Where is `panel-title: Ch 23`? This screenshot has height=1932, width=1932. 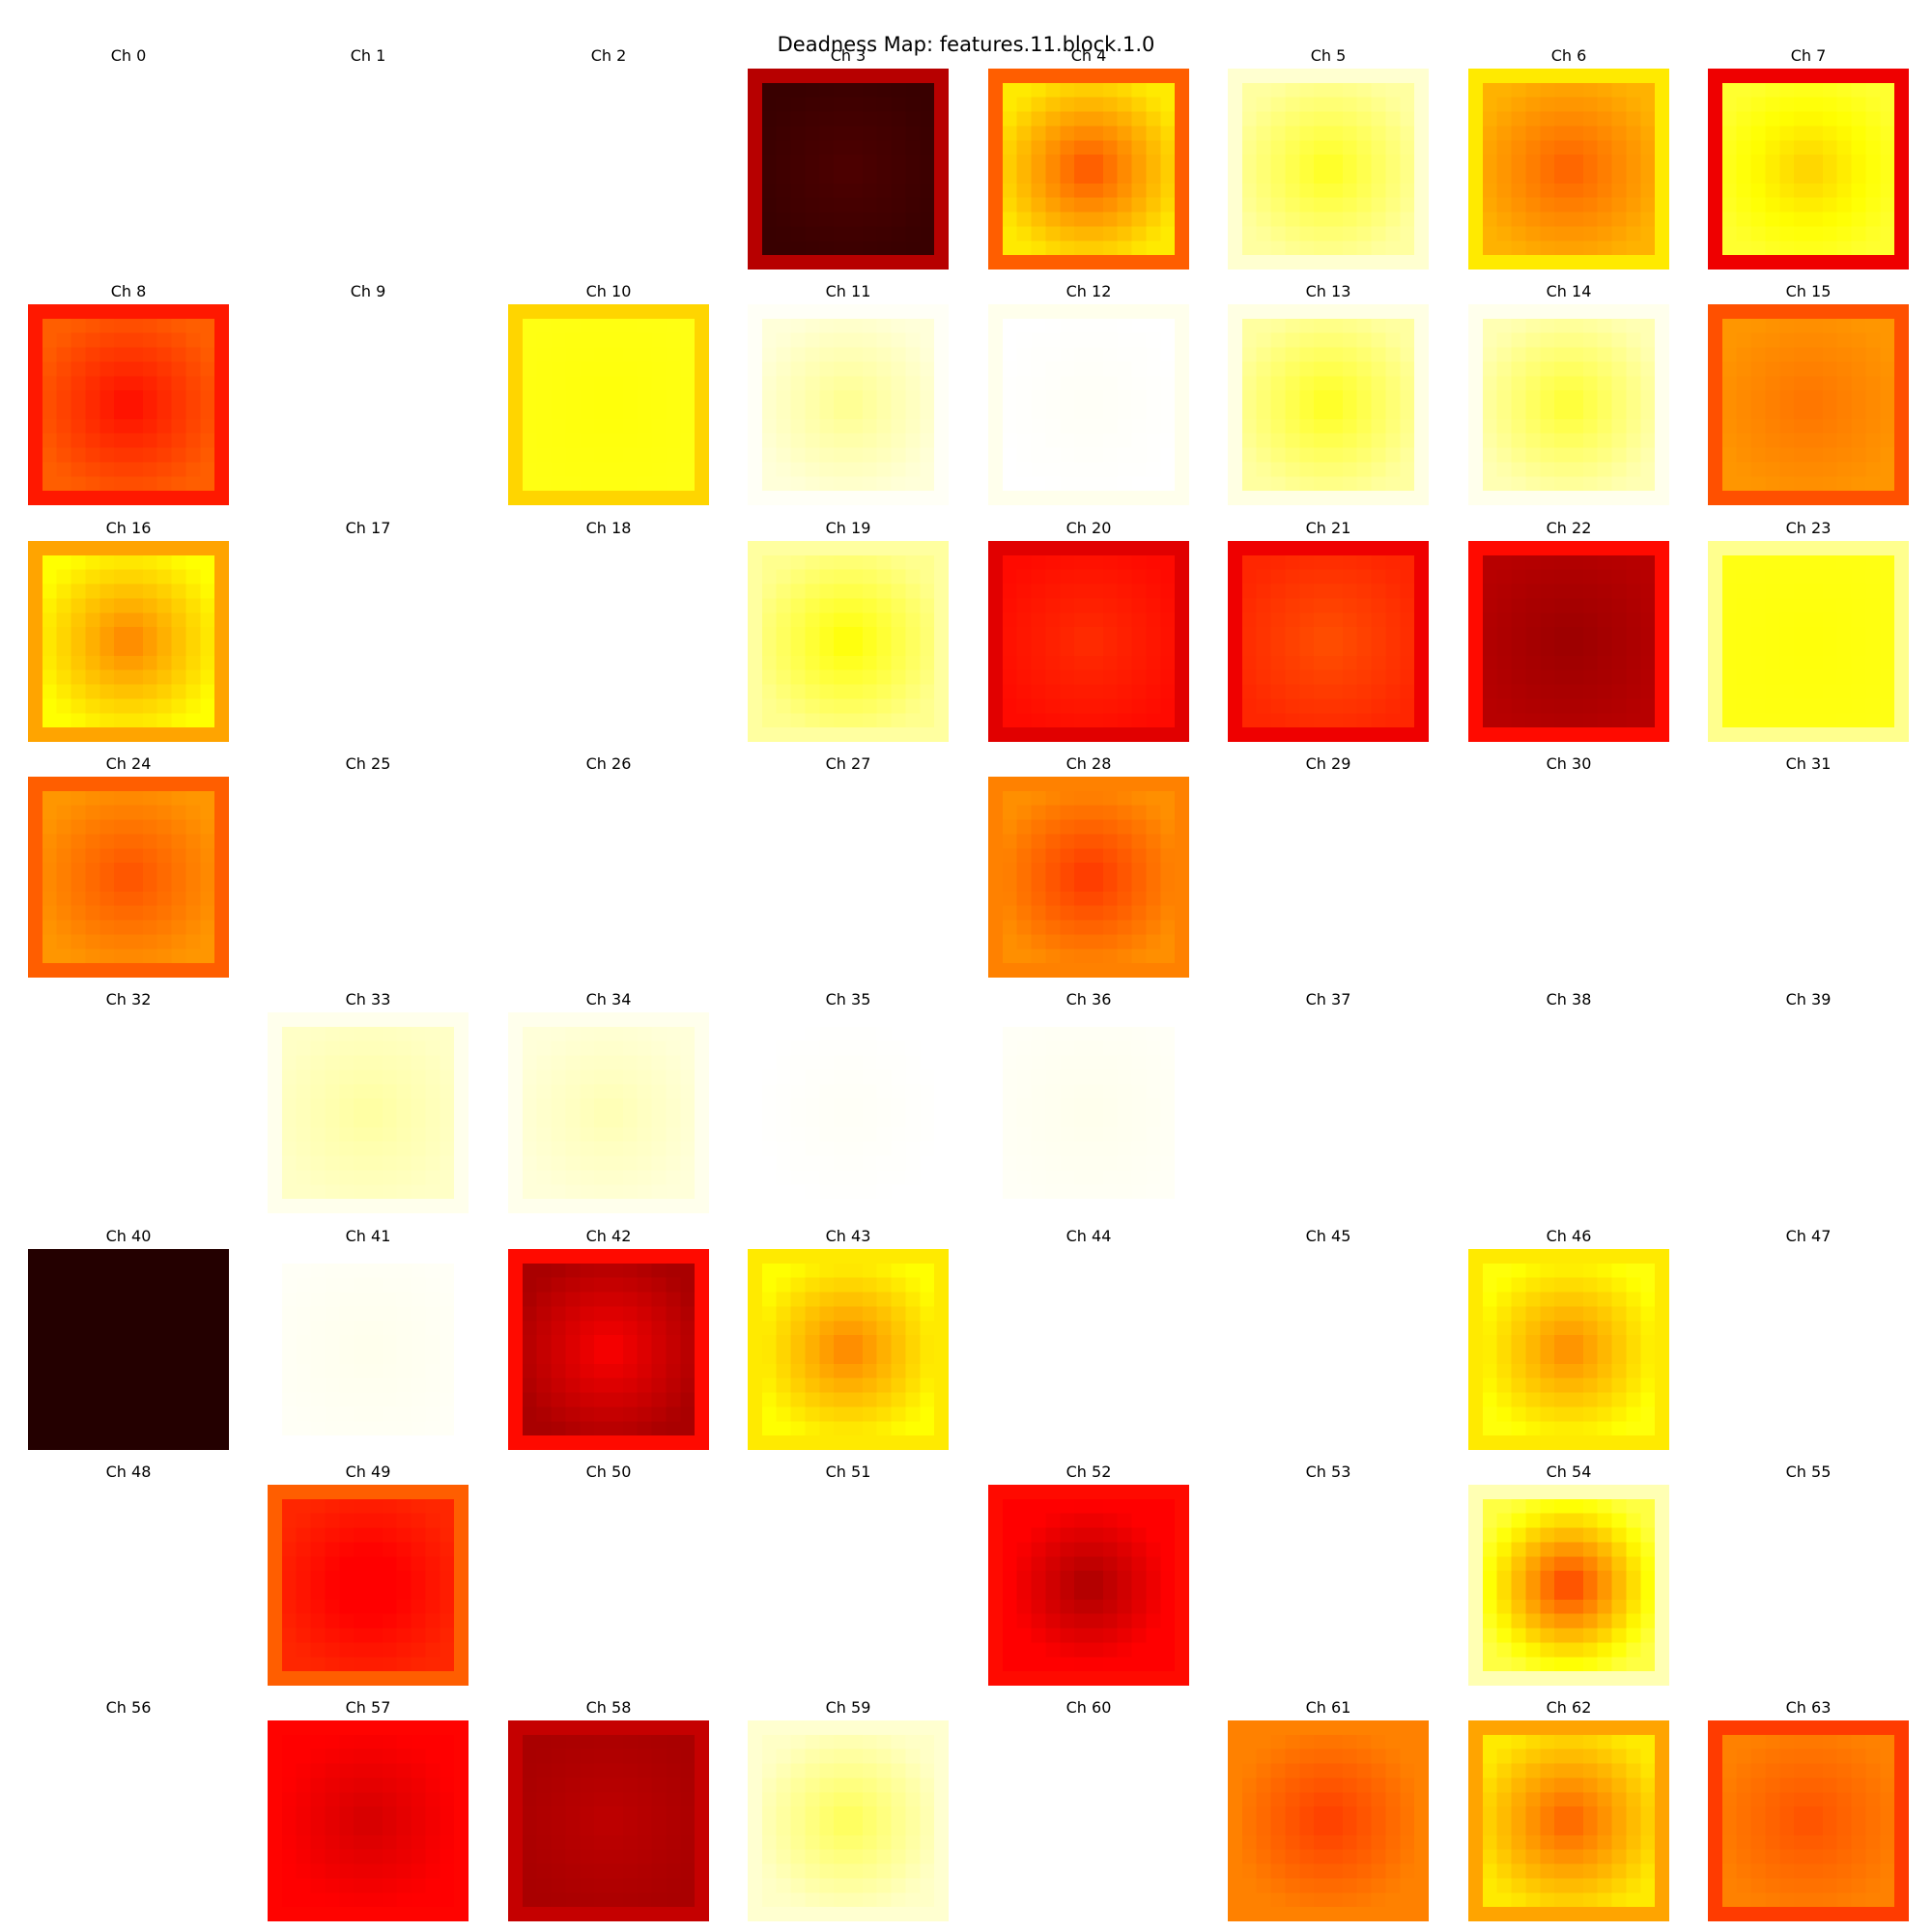
panel-title: Ch 23 is located at coordinates (1808, 528).